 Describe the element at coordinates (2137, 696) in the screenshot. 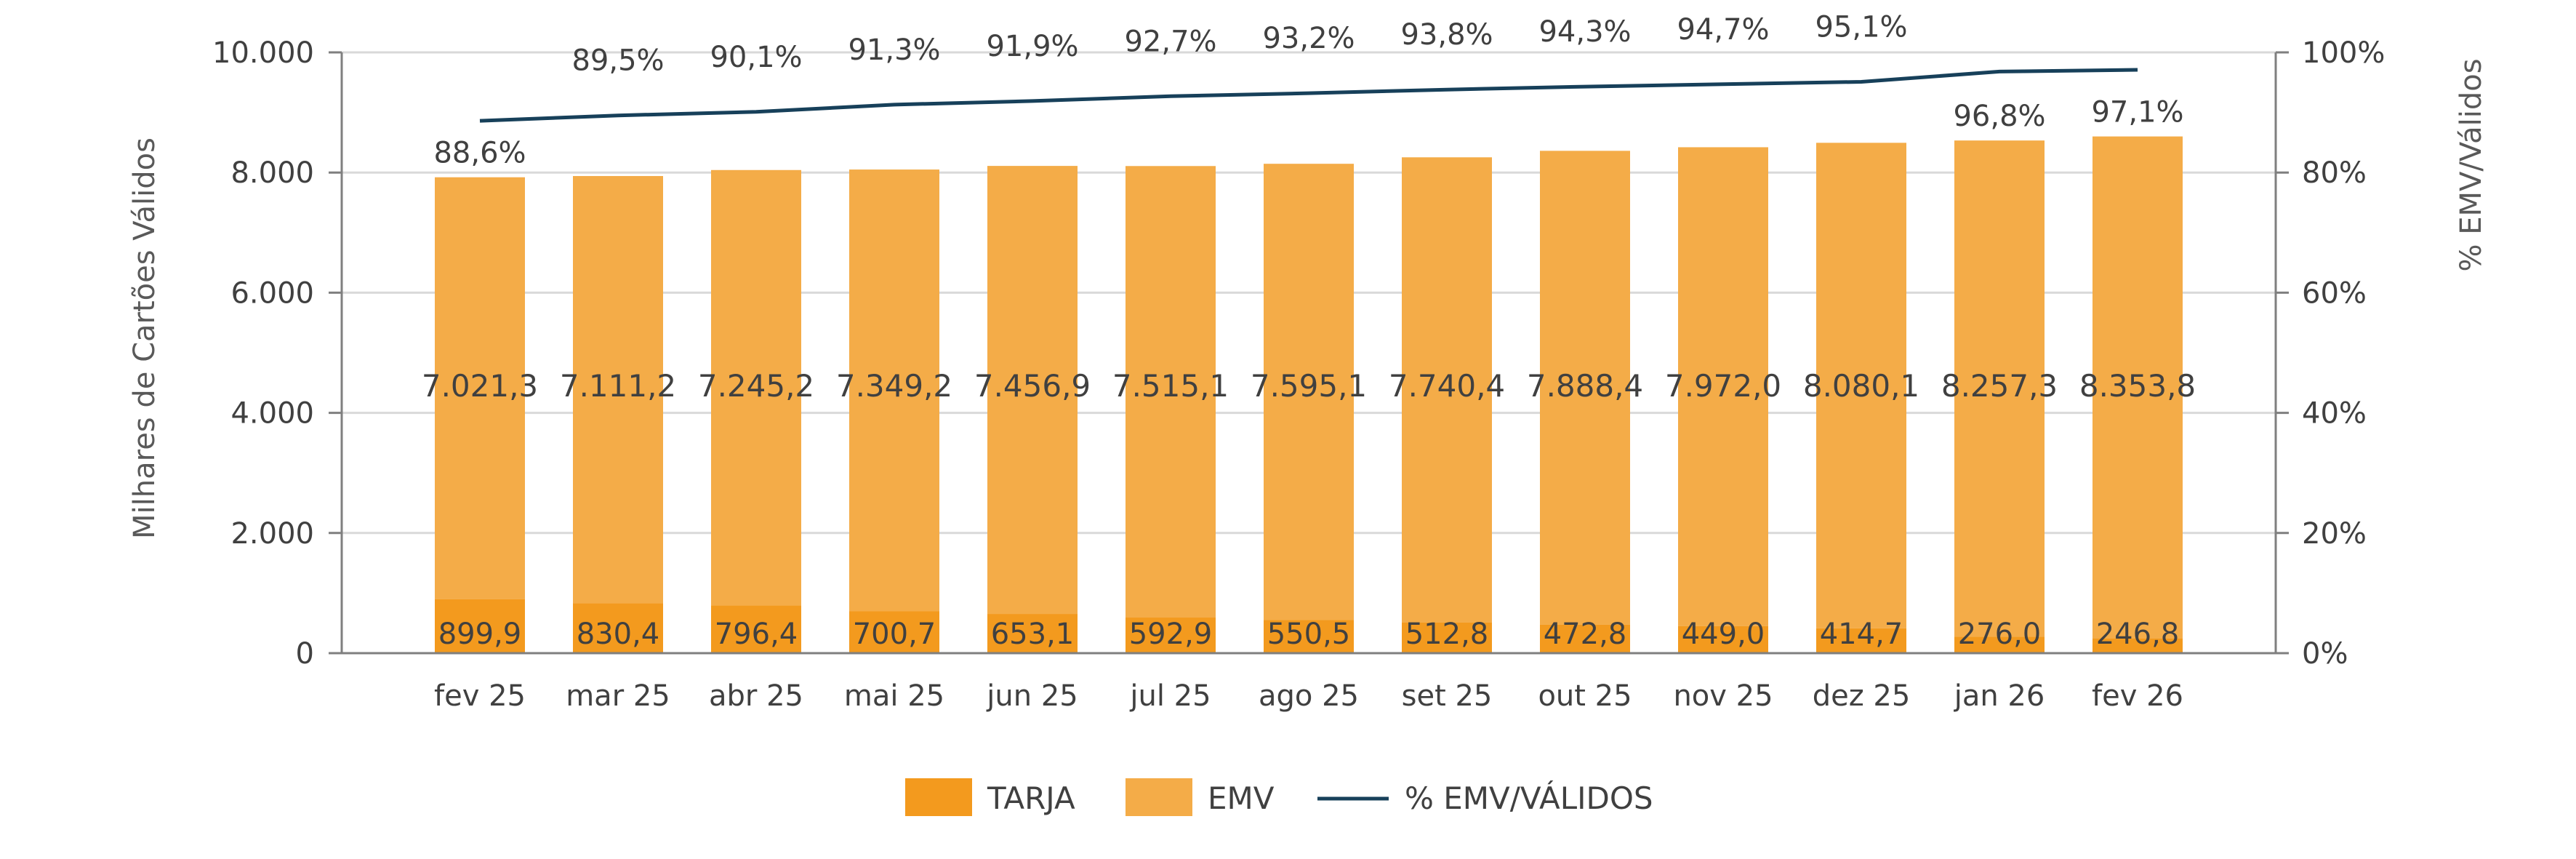

I see `x-tick-label: fev 26` at that location.